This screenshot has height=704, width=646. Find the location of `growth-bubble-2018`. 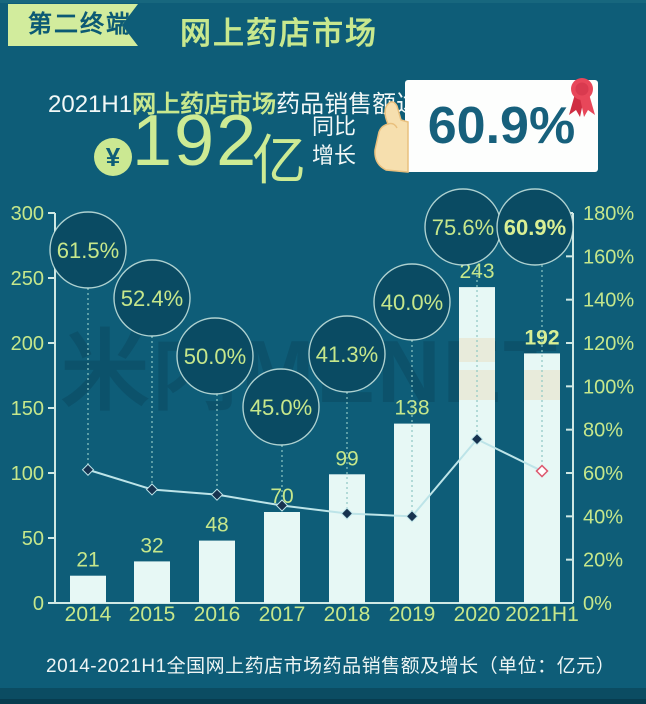

growth-bubble-2018 is located at coordinates (347, 354).